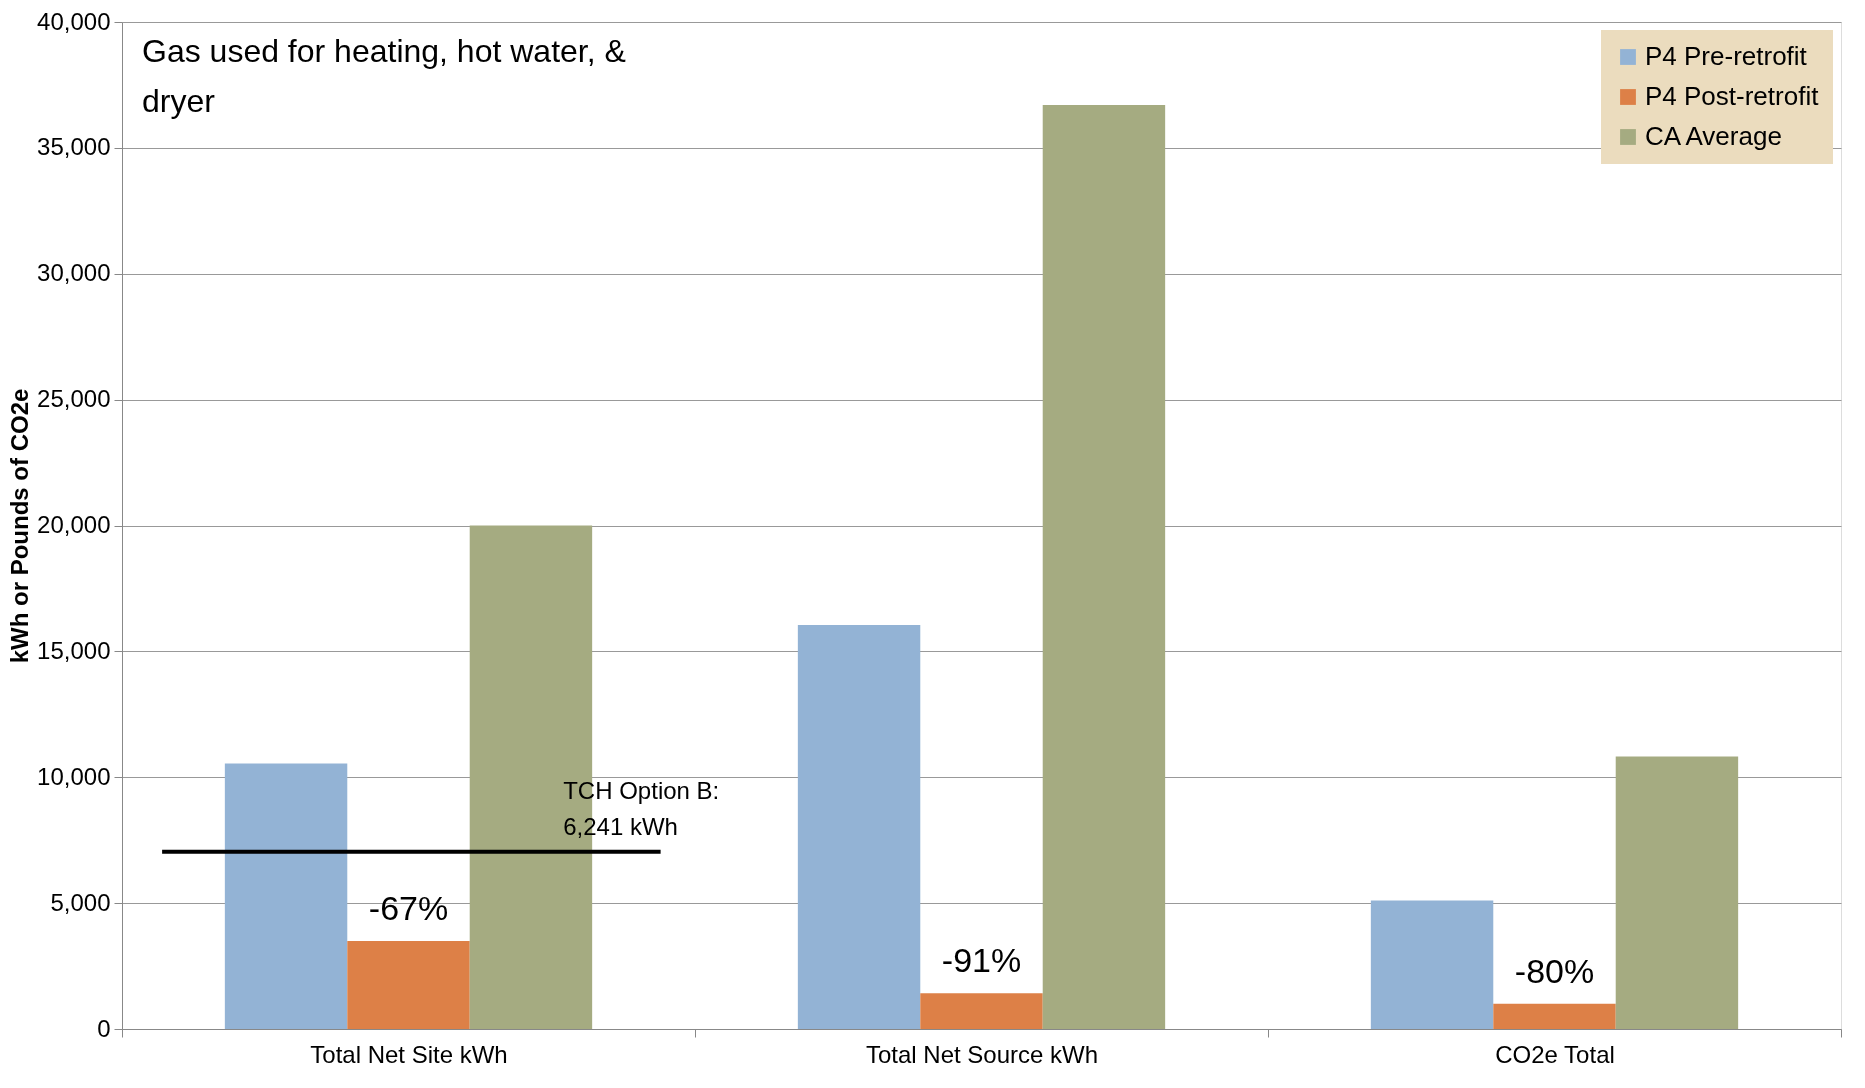  Describe the element at coordinates (981, 960) in the screenshot. I see `annotation: -91%` at that location.